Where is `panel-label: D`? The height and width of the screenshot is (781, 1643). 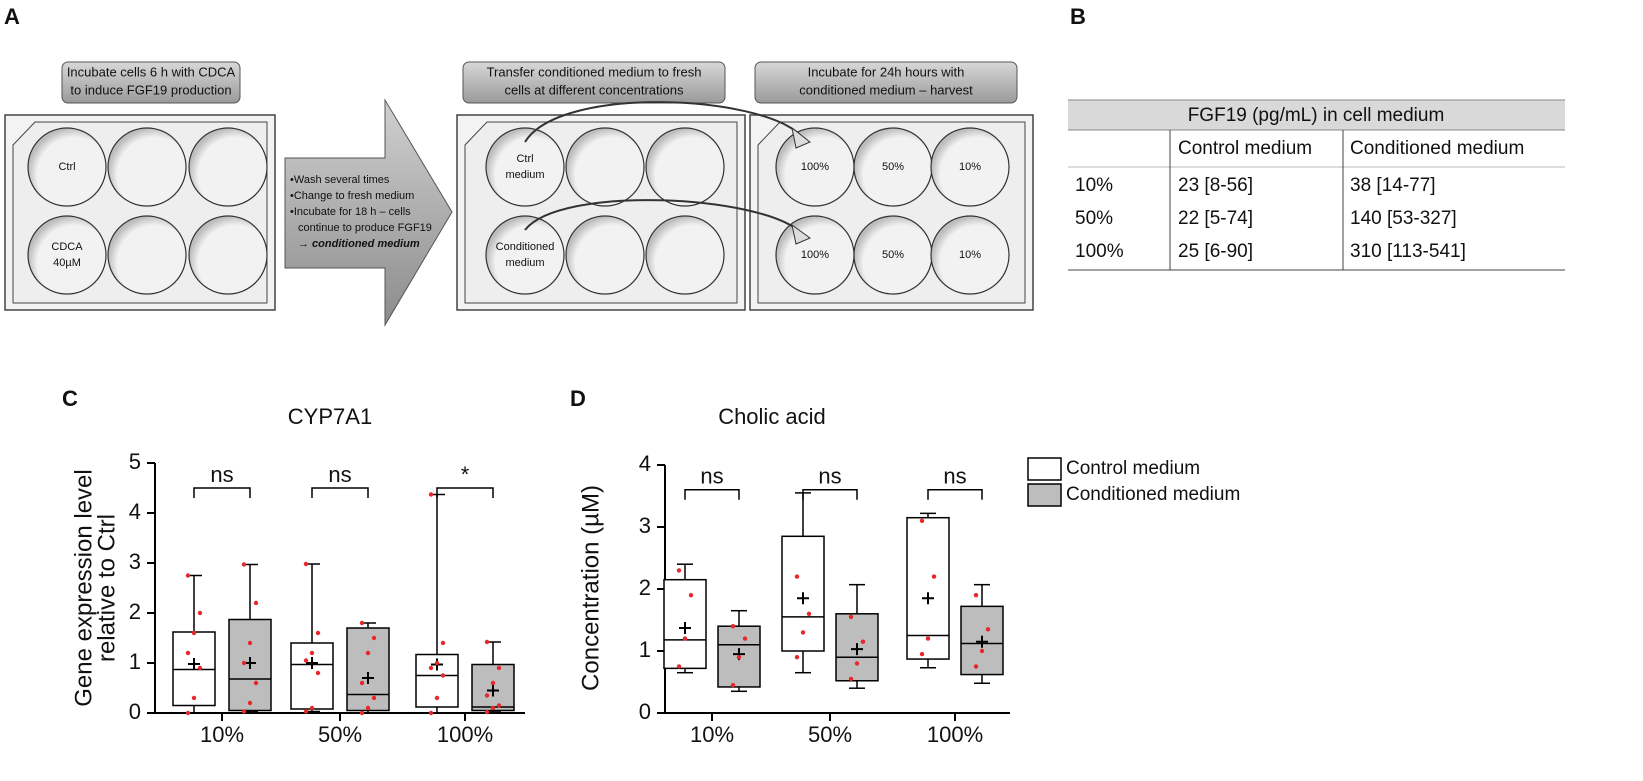 panel-label: D is located at coordinates (578, 398).